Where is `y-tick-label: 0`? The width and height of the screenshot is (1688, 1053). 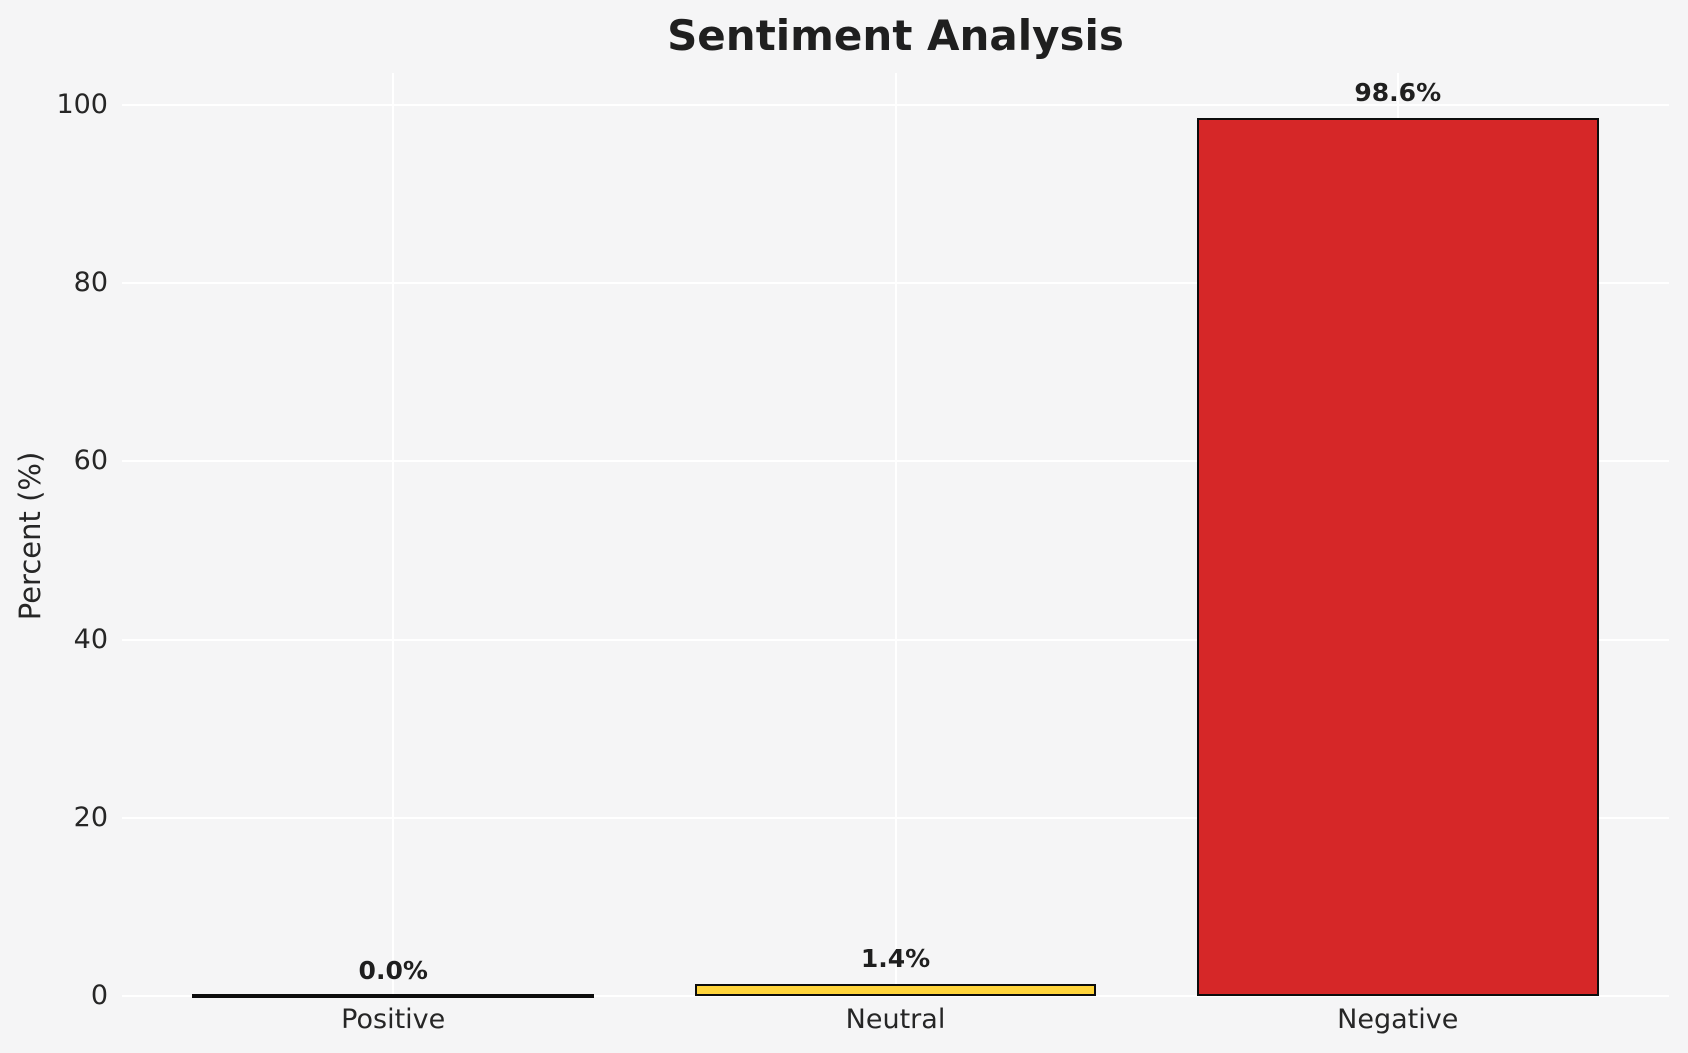
y-tick-label: 0 is located at coordinates (99, 995).